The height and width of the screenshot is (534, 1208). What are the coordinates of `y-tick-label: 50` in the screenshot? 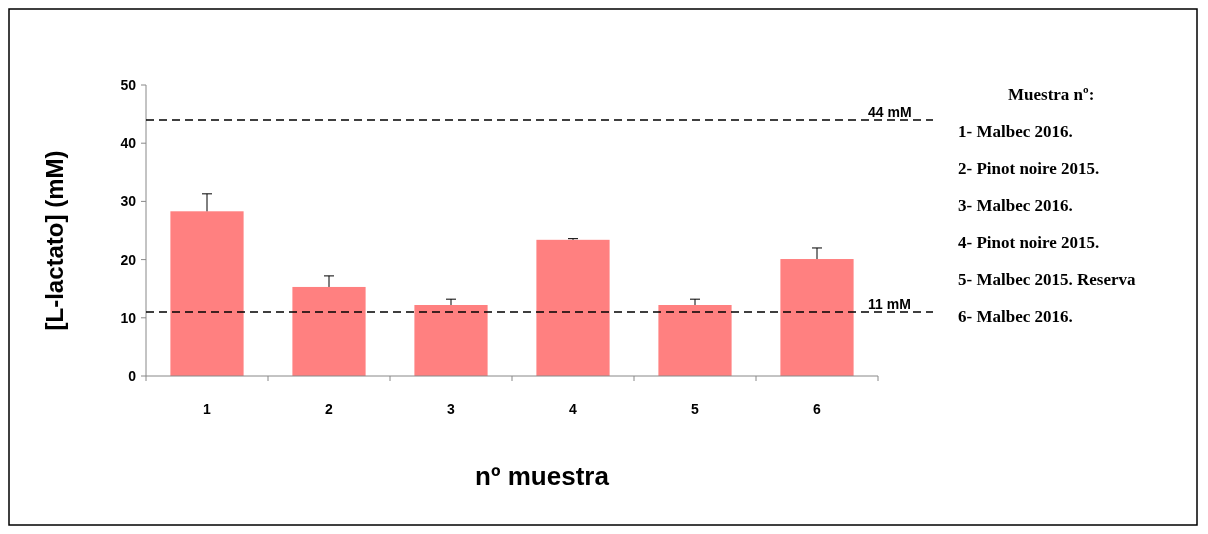 It's located at (128, 84).